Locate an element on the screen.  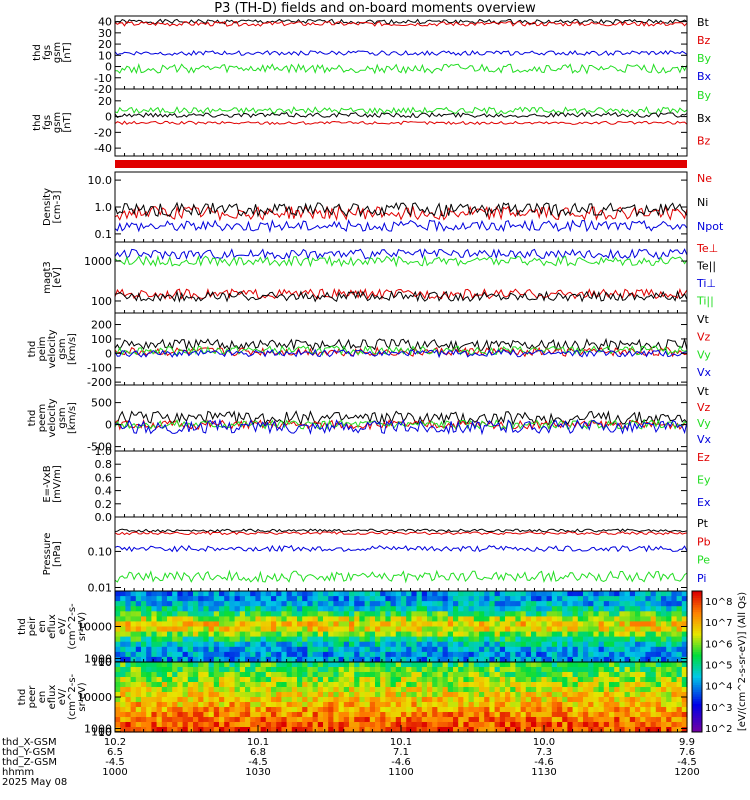
y-axis-label: [km/s] is located at coordinates (72, 349).